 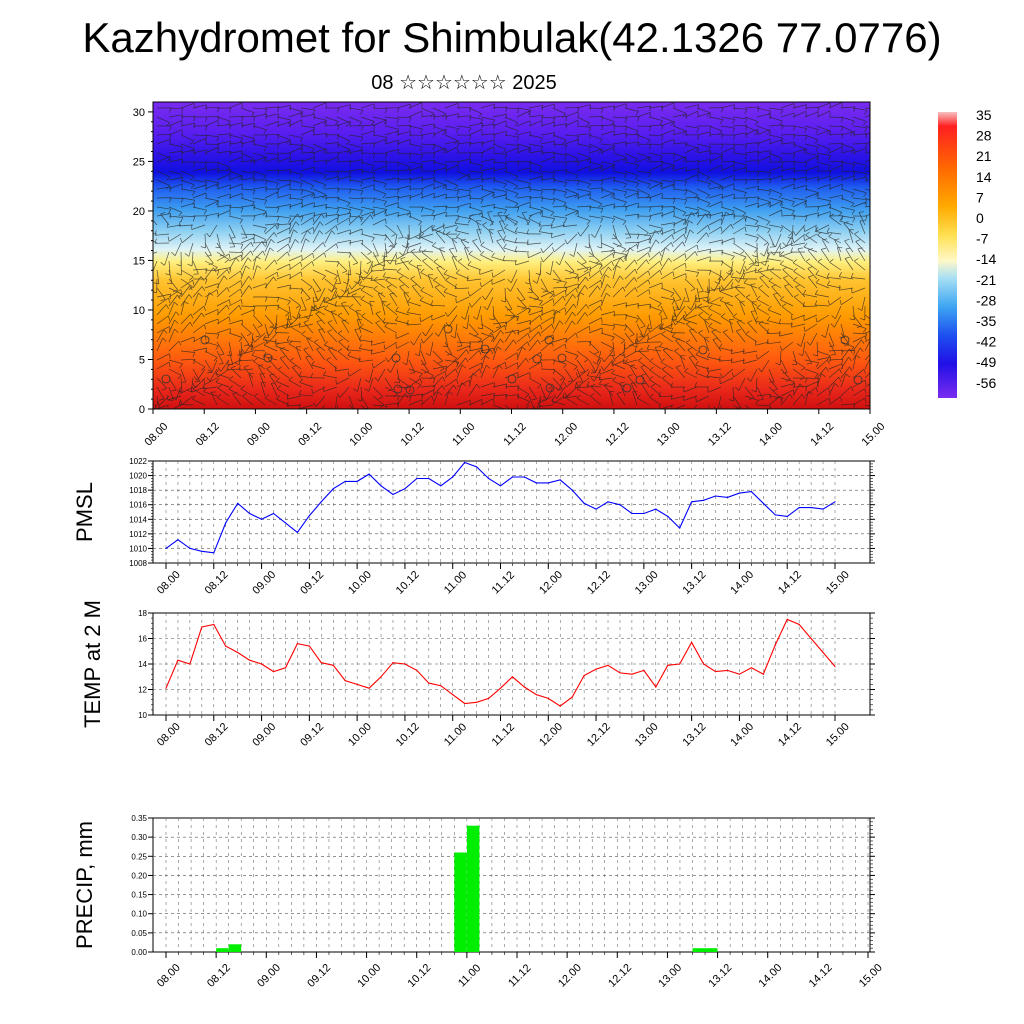 What do you see at coordinates (519, 975) in the screenshot?
I see `x-tick-label: 11.12` at bounding box center [519, 975].